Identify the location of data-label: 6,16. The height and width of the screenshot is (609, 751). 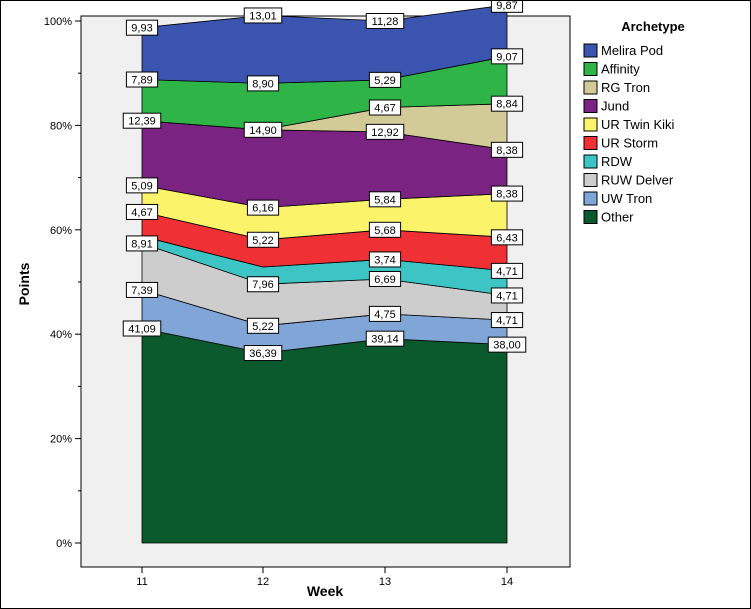
(263, 207).